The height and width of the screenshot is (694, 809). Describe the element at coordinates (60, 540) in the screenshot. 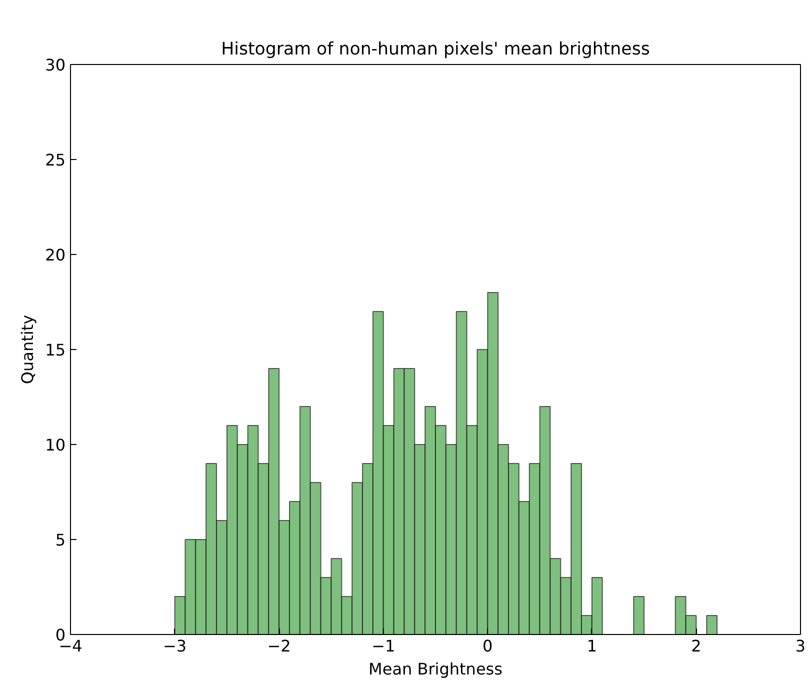

I see `y-tick-label: 5` at that location.